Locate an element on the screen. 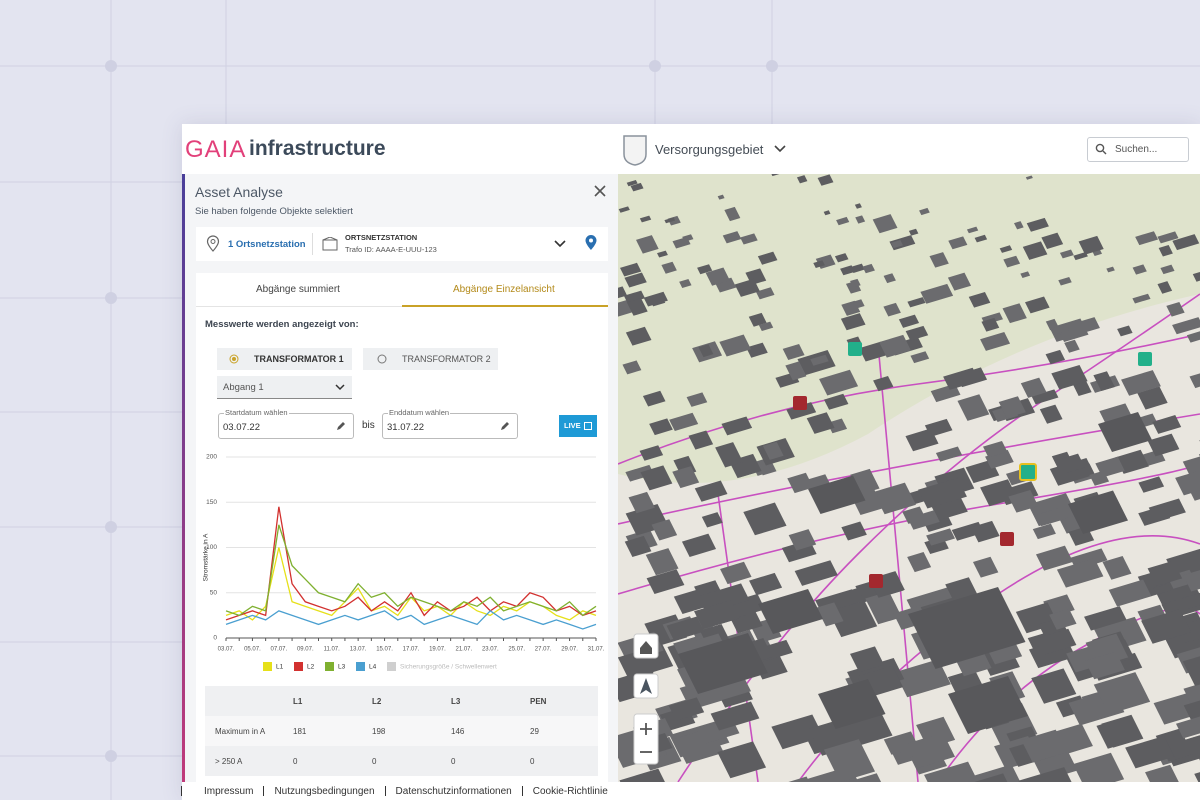  start-date: Startdatum wählen 03.07.22 is located at coordinates (286, 423).